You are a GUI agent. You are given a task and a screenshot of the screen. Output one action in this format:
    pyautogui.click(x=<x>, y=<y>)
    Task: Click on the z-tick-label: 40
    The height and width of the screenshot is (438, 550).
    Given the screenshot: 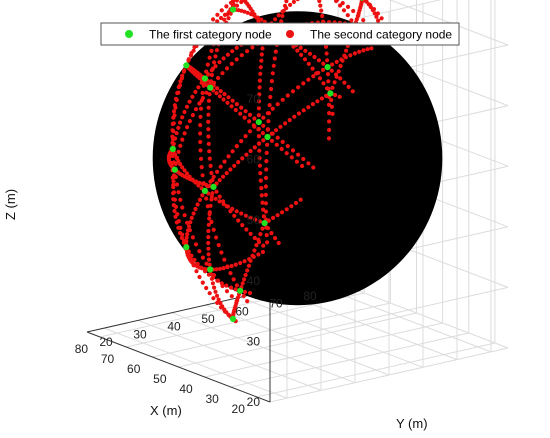 What is the action you would take?
    pyautogui.click(x=254, y=281)
    